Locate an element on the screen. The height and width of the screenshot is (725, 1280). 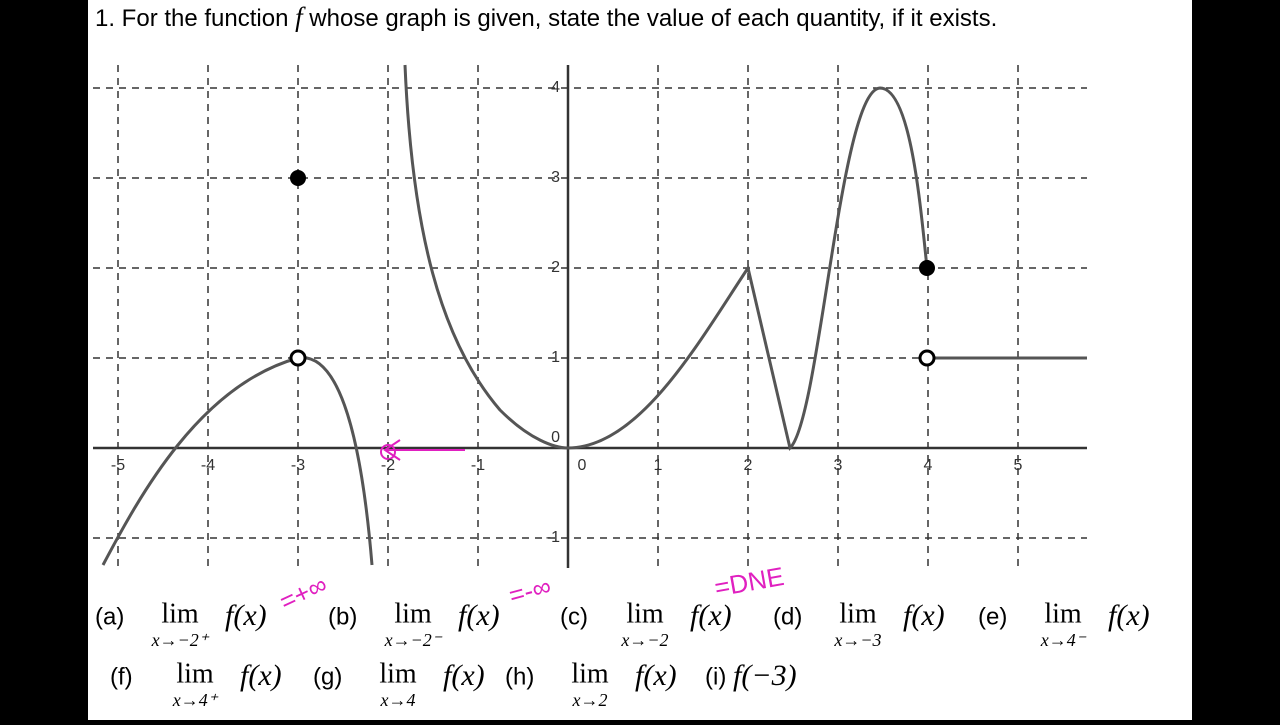
y-tick-label: 0 is located at coordinates (555, 437).